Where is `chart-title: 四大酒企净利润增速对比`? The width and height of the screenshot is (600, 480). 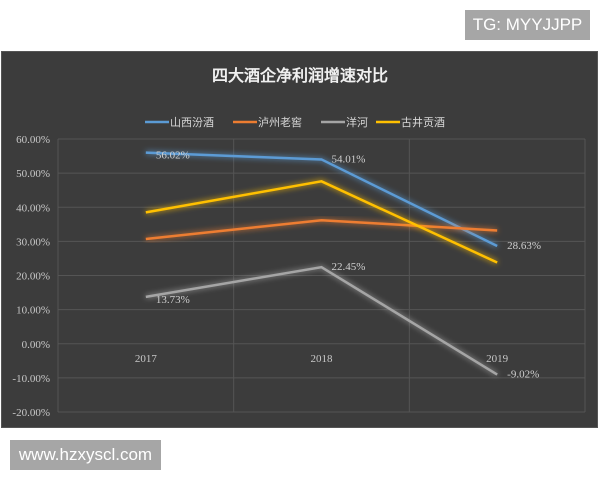 chart-title: 四大酒企净利润增速对比 is located at coordinates (300, 75).